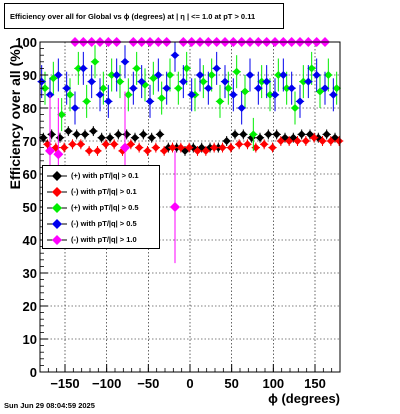 Image resolution: width=400 pixels, height=414 pixels. Describe the element at coordinates (30, 306) in the screenshot. I see `y-tick-label: 20` at that location.